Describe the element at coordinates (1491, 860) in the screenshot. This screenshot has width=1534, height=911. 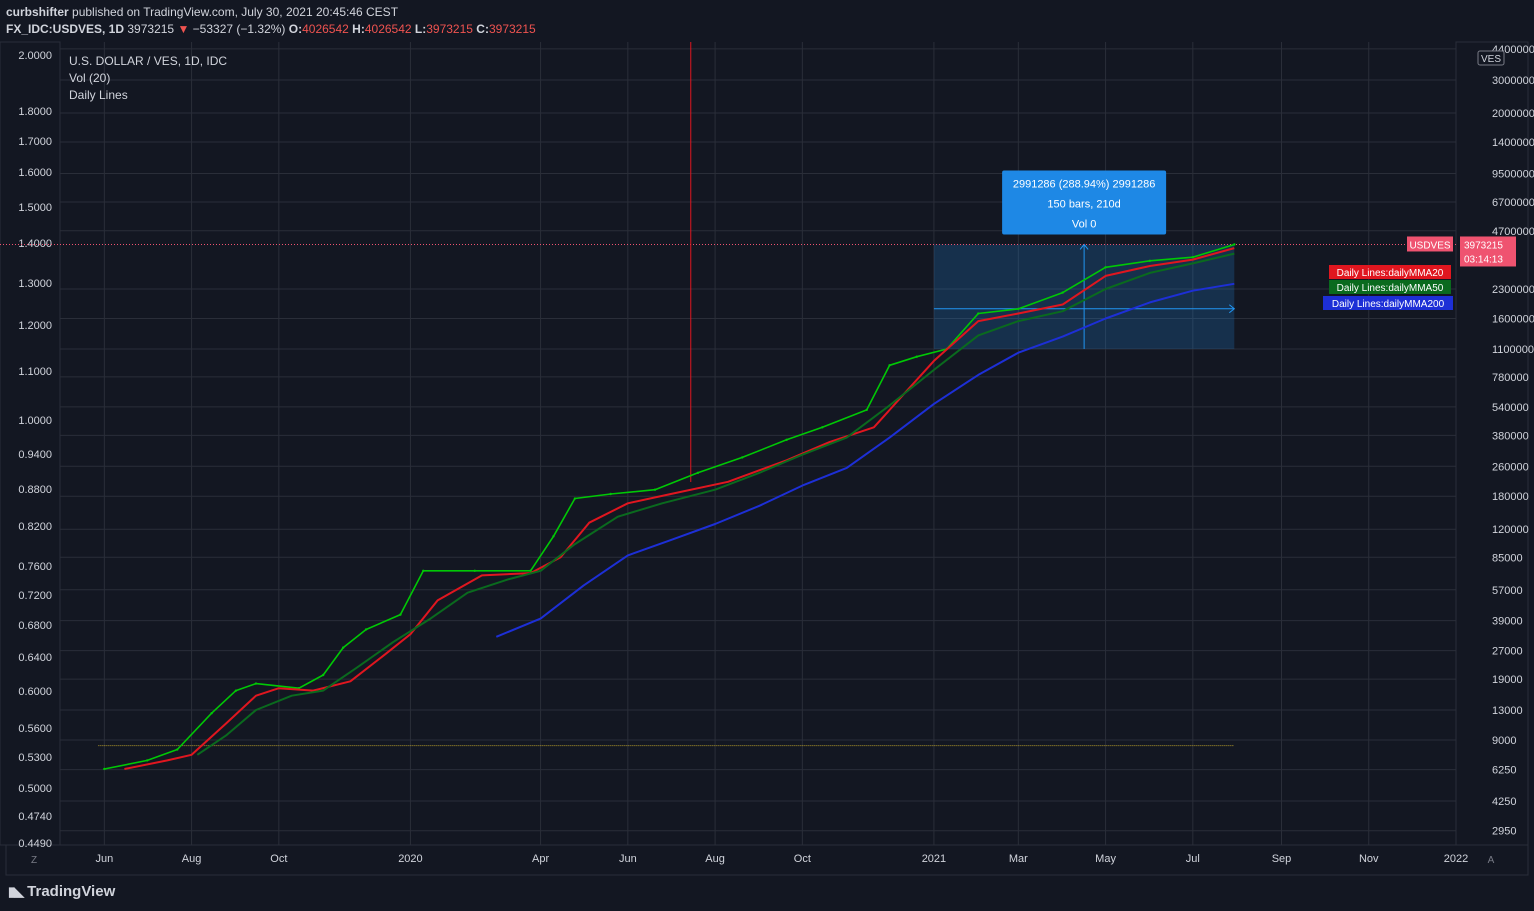
I see `axis-corner-a: A` at that location.